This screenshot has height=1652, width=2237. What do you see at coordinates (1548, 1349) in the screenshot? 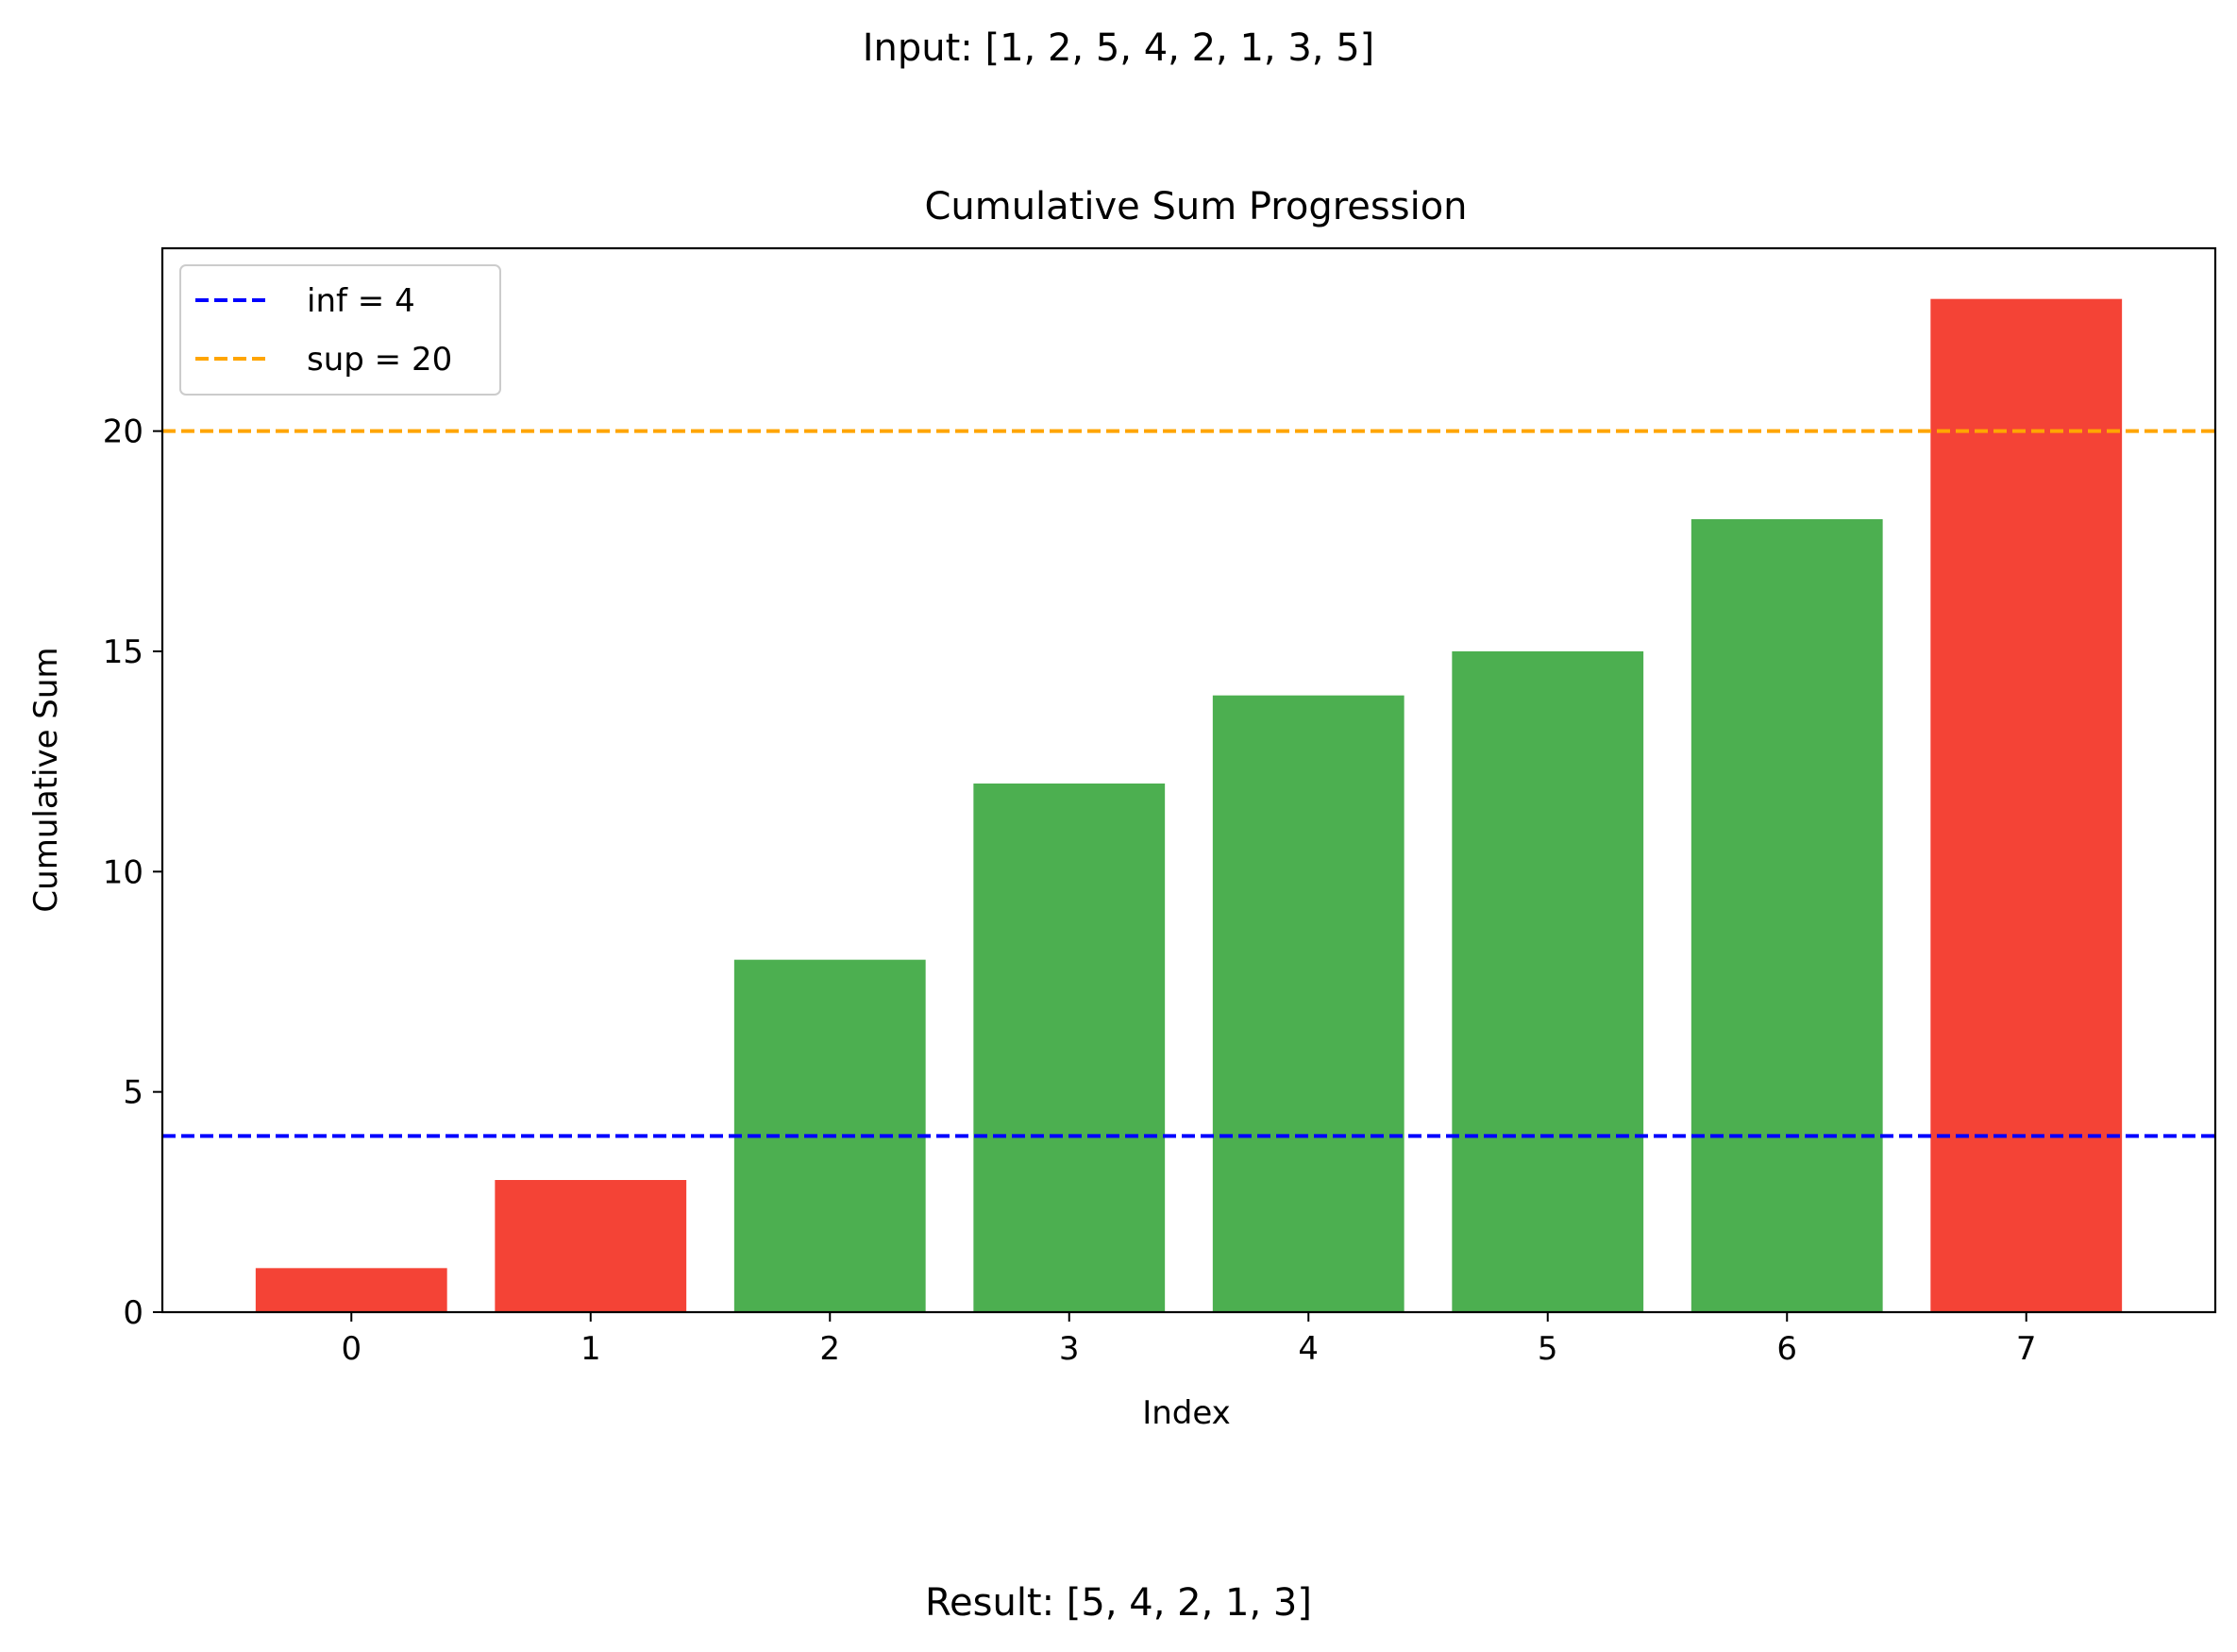
I see `x-tick-label: 5` at bounding box center [1548, 1349].